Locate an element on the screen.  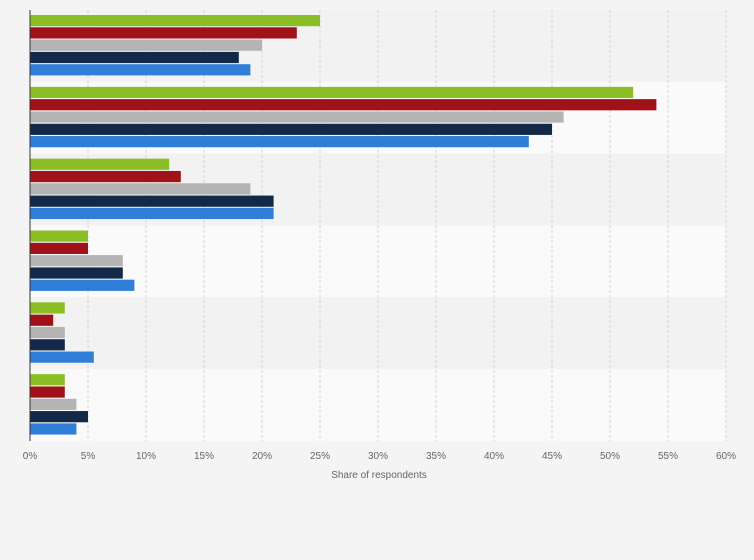
x-tick-label: 30% is located at coordinates (378, 456).